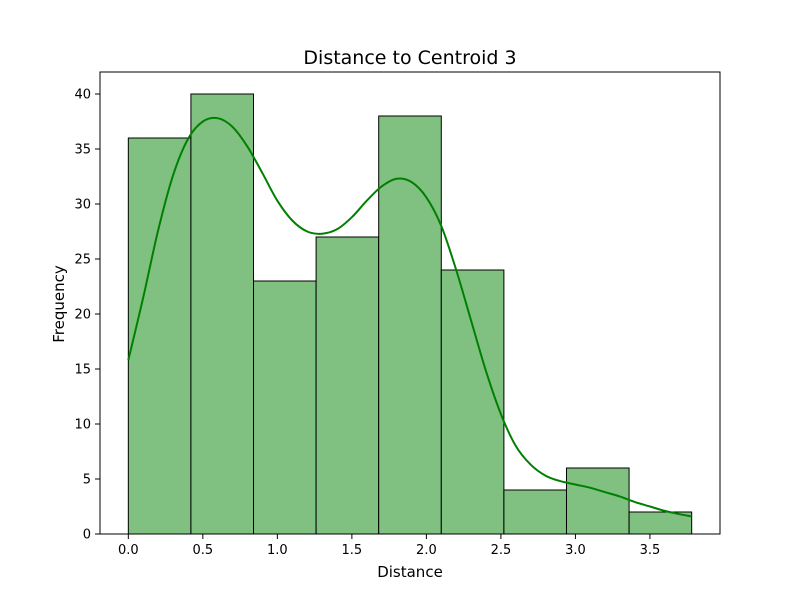 The image size is (800, 600). What do you see at coordinates (128, 550) in the screenshot?
I see `x-tick-label: 0.0` at bounding box center [128, 550].